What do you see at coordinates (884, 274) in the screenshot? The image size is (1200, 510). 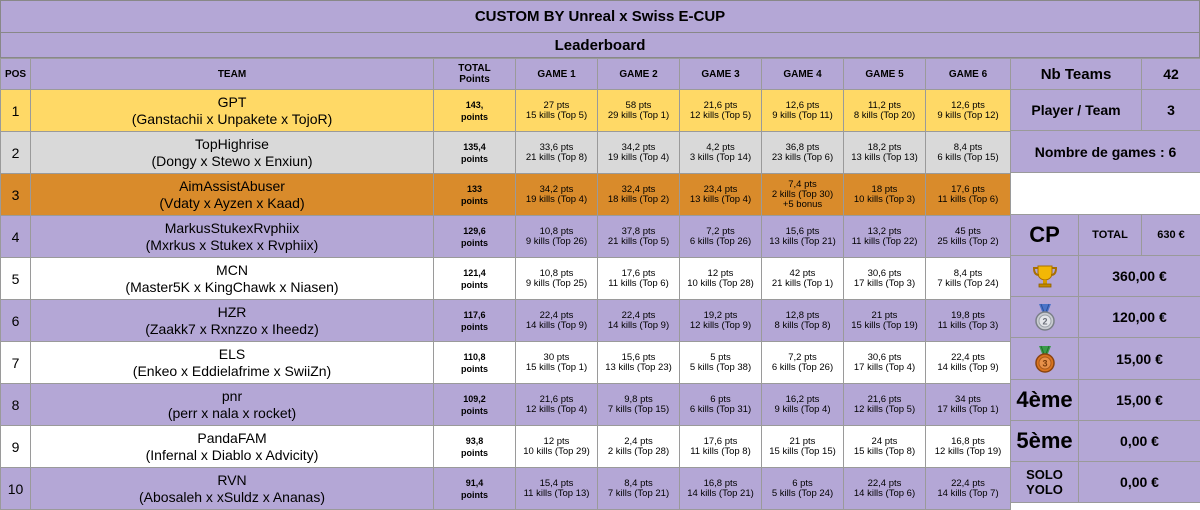 I see `game-points: 30,6 pts` at bounding box center [884, 274].